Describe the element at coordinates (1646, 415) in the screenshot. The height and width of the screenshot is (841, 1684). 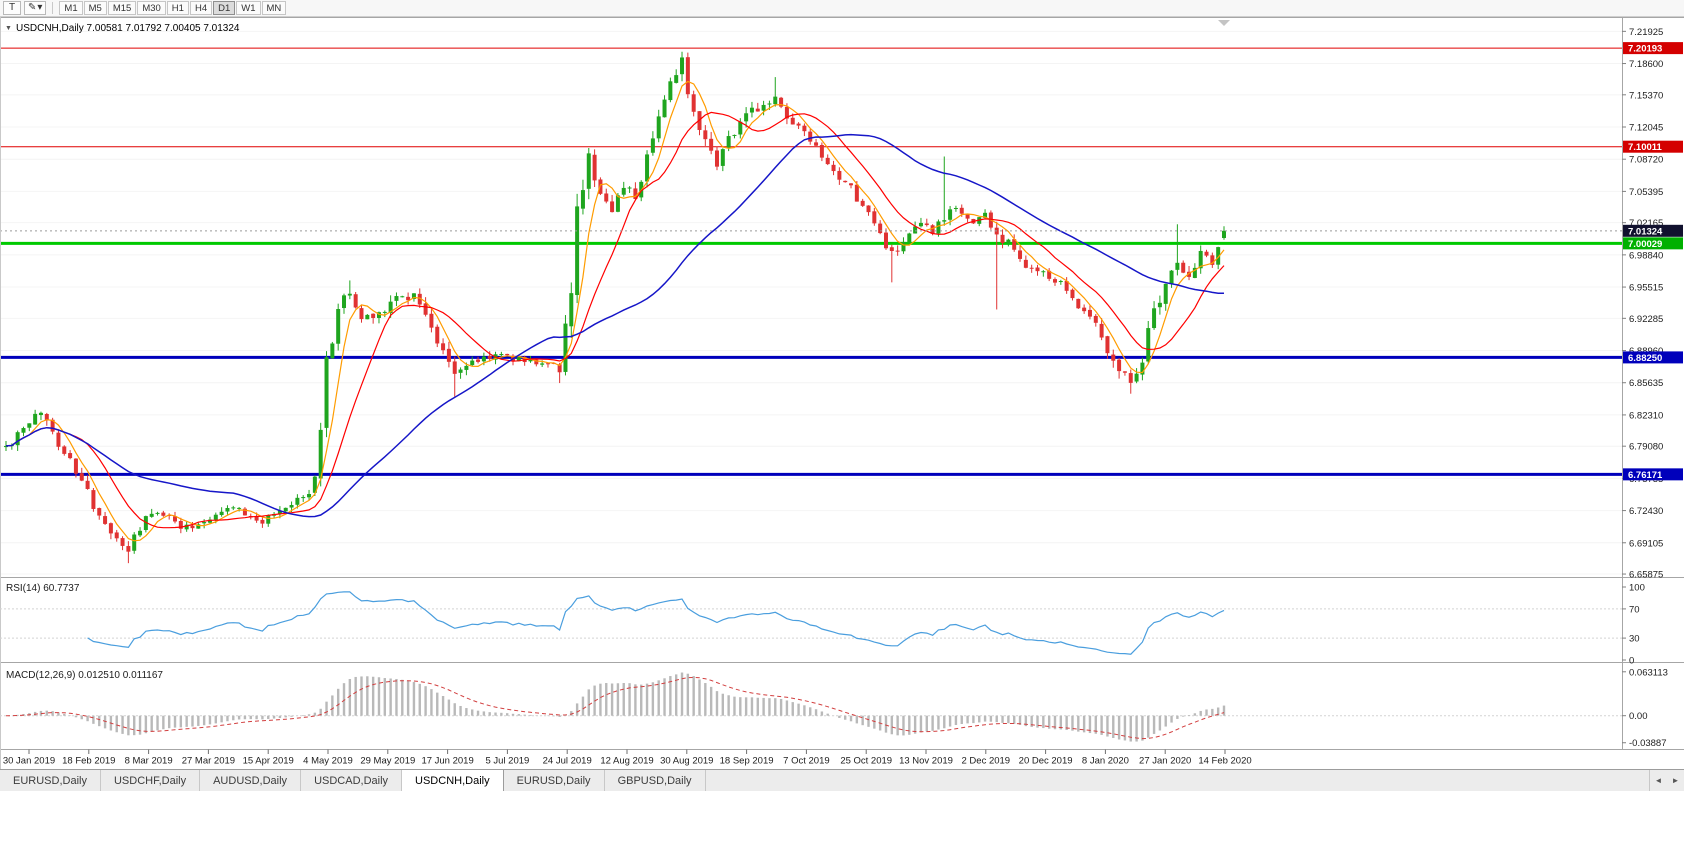
I see `price-axis-label: 6.82310` at that location.